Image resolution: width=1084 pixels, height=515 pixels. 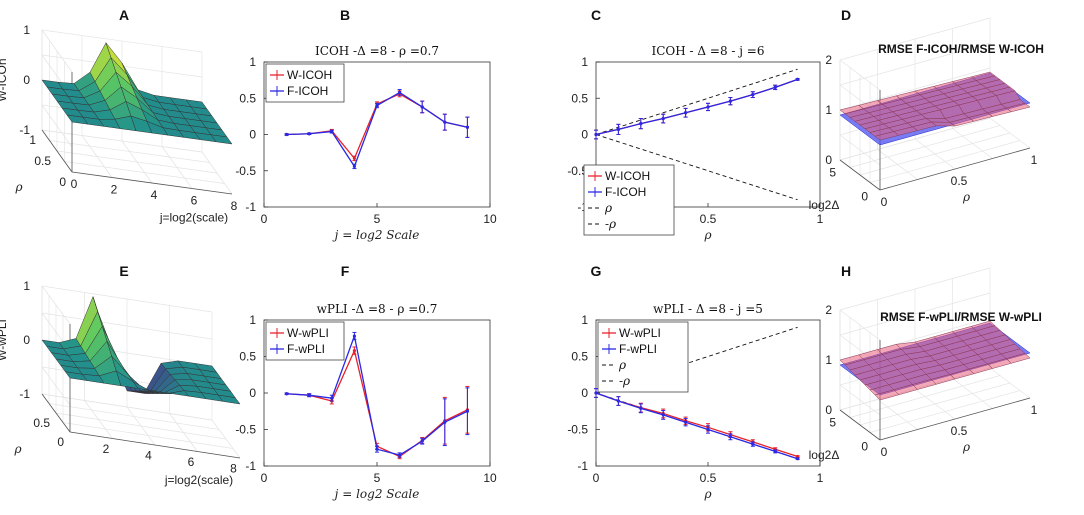 What do you see at coordinates (624, 381) in the screenshot?
I see `legend-label: -ρ` at bounding box center [624, 381].